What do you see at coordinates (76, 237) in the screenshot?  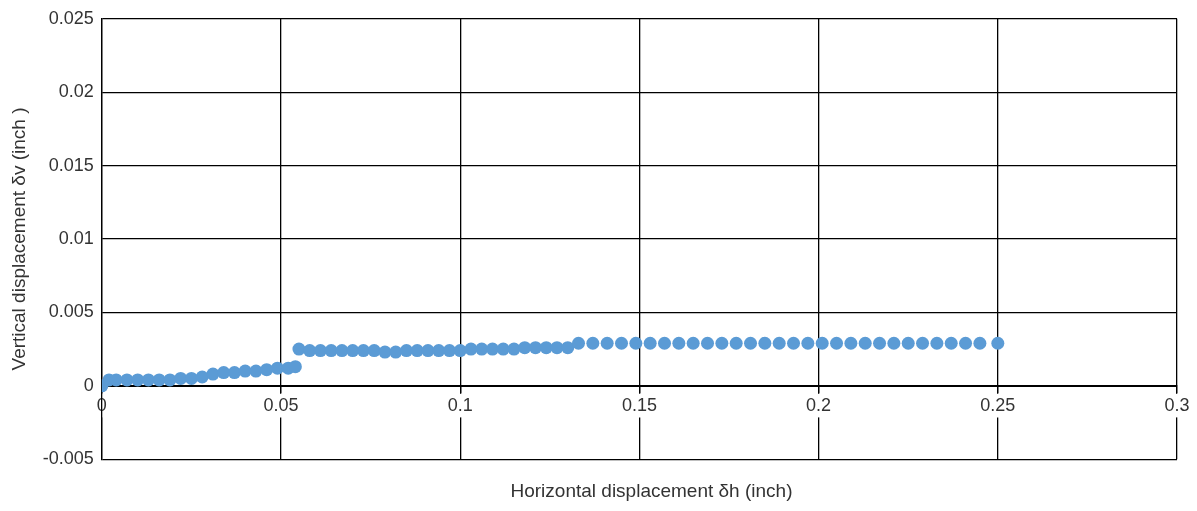 I see `y-tick-label: 0.01` at bounding box center [76, 237].